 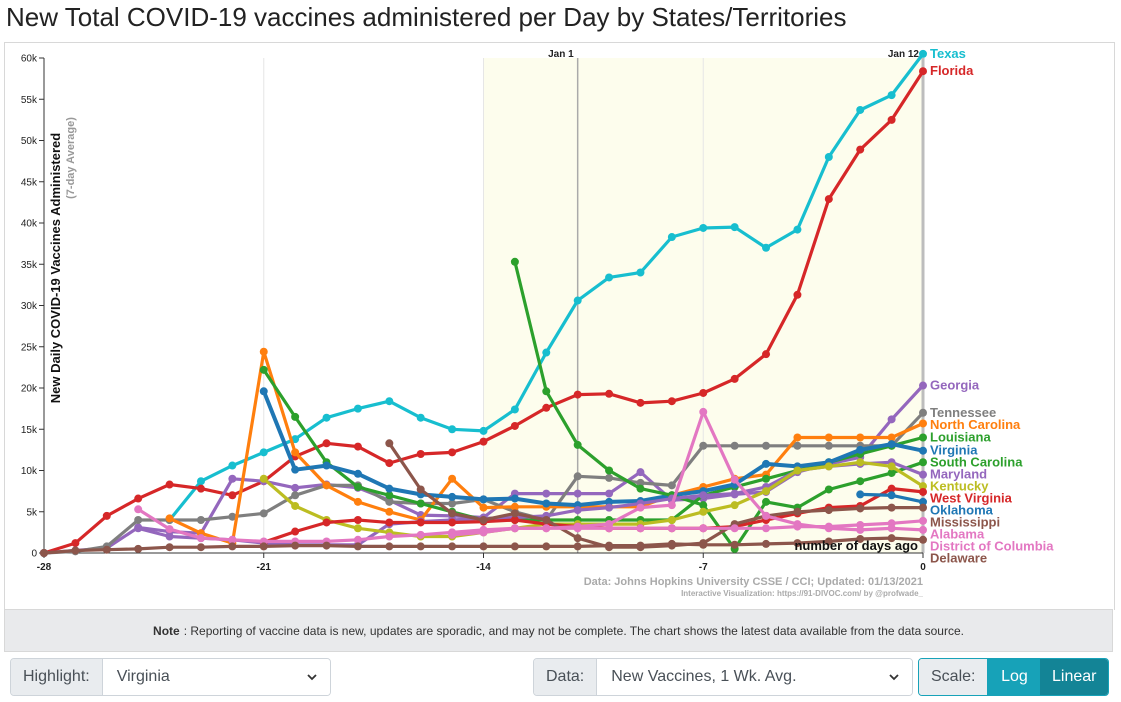 I want to click on y-axis-title: New Daily COVID-19 Vaccines Administered, so click(x=55, y=268).